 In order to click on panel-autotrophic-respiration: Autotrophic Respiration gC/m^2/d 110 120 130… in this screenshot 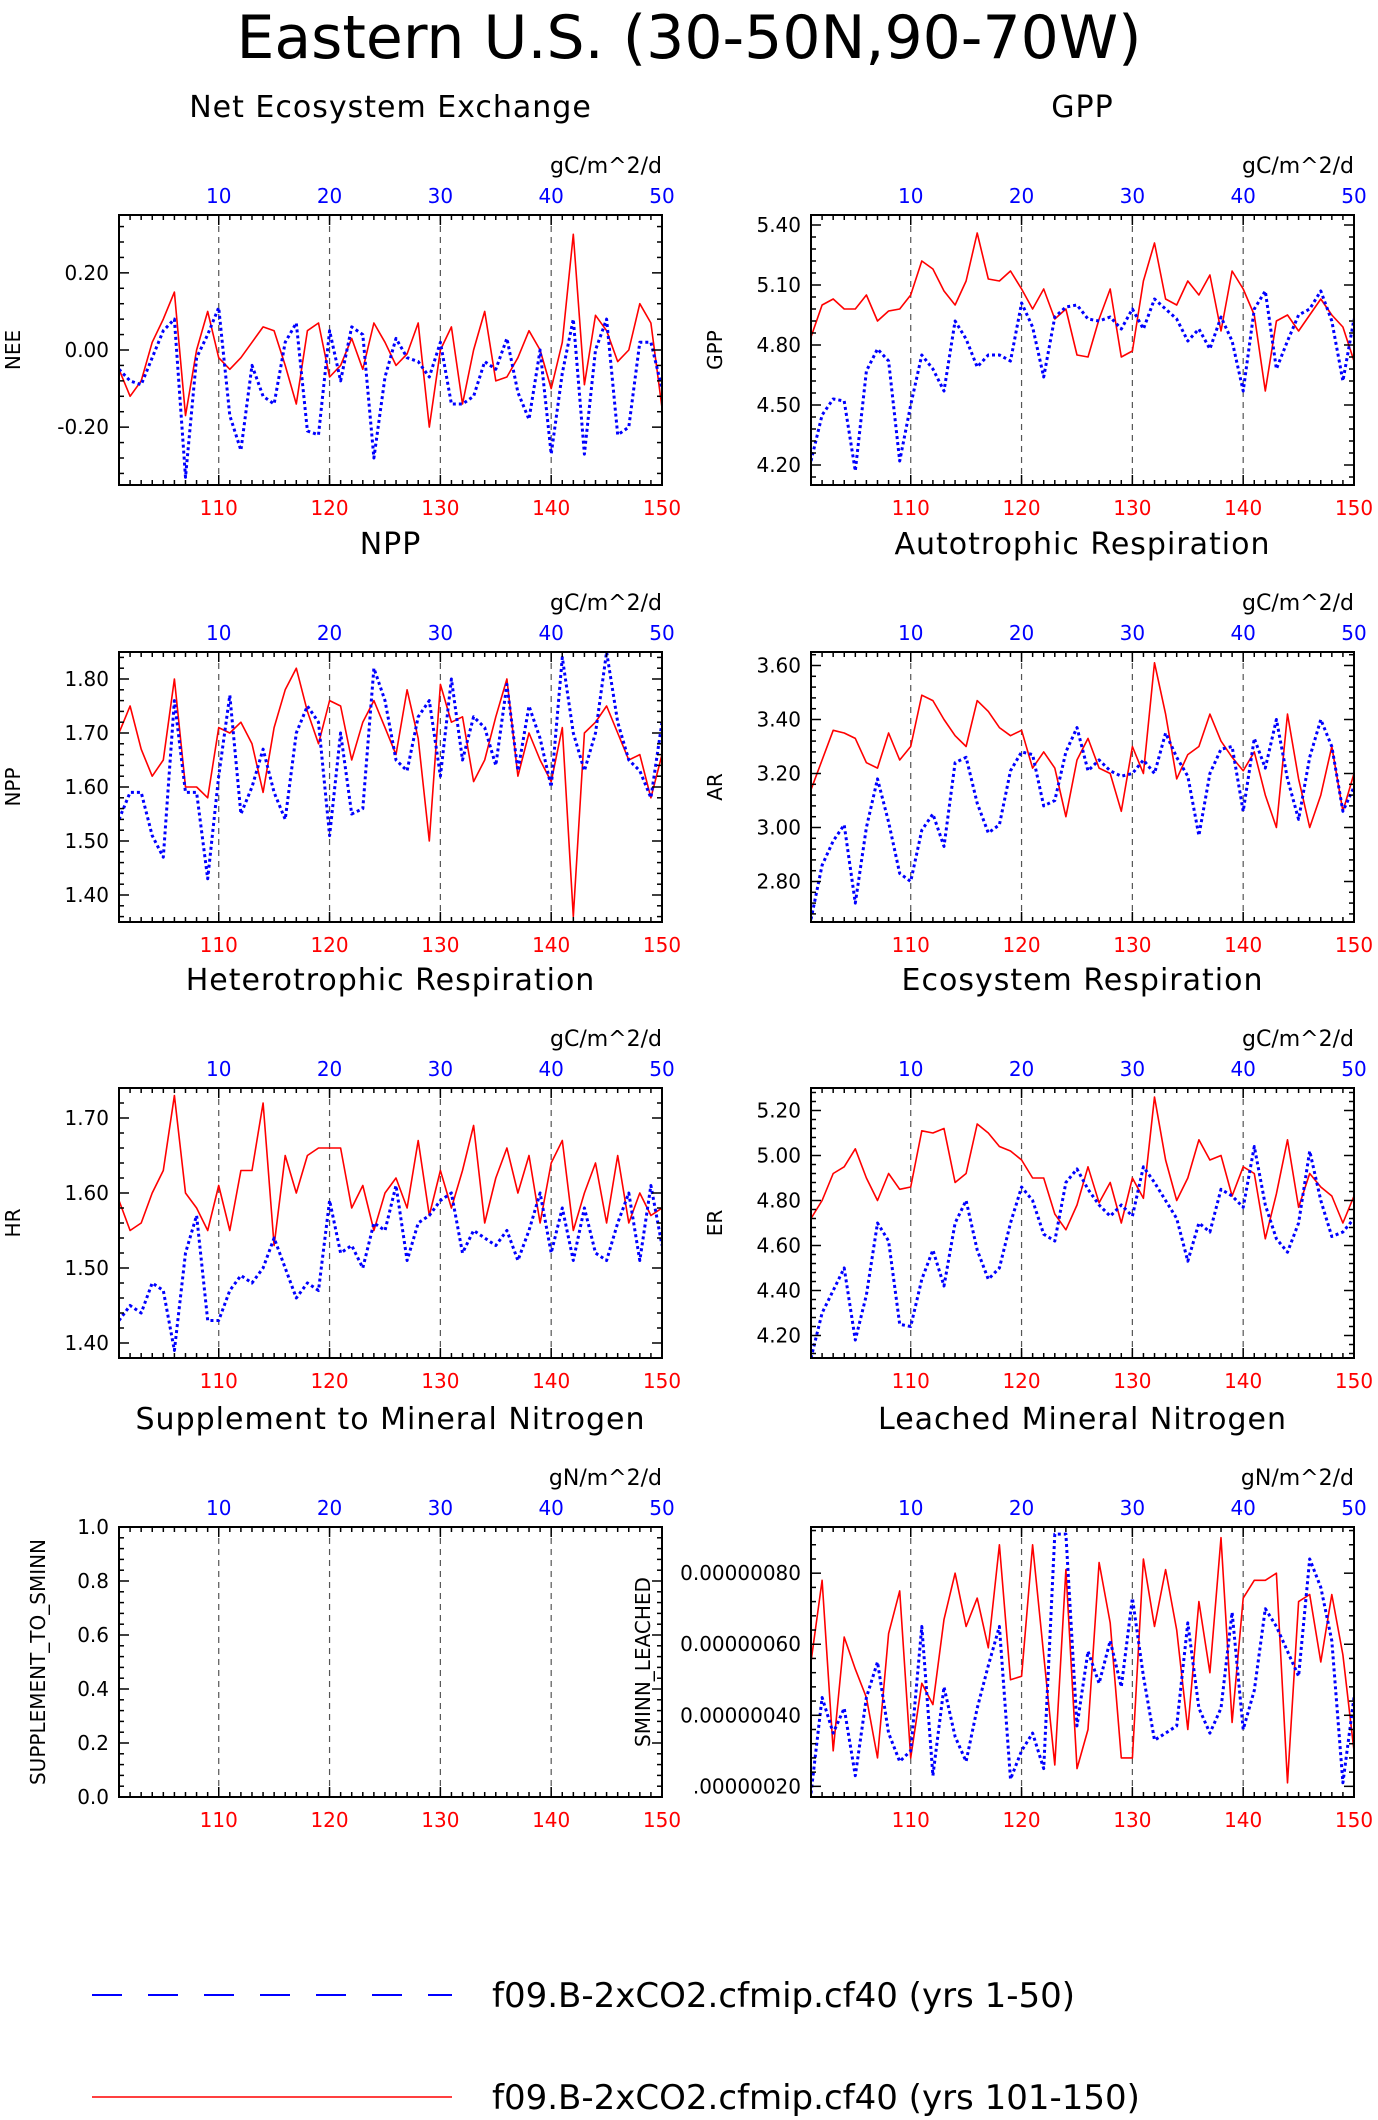, I will do `click(1038, 742)`.